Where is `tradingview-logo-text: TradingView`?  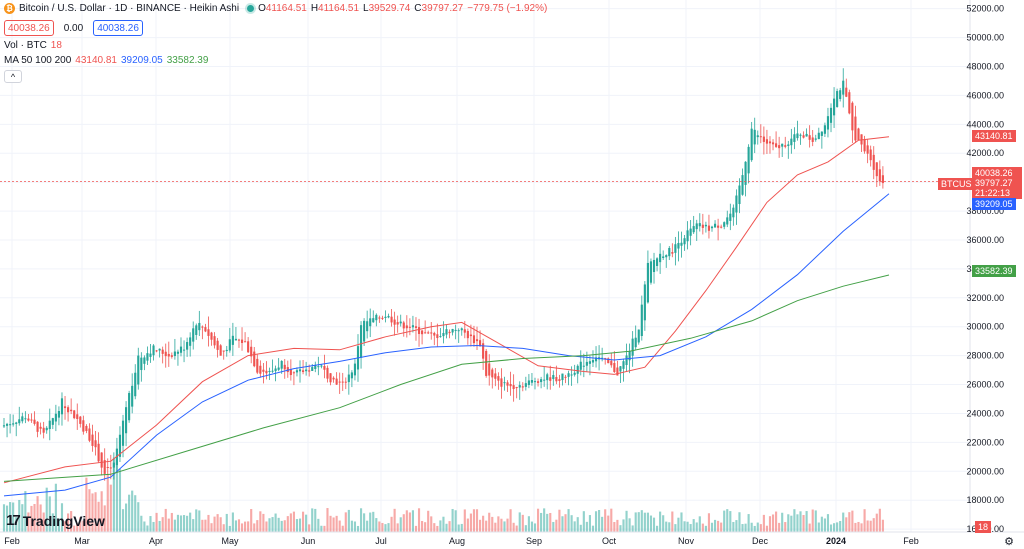
tradingview-logo-text: TradingView is located at coordinates (63, 520).